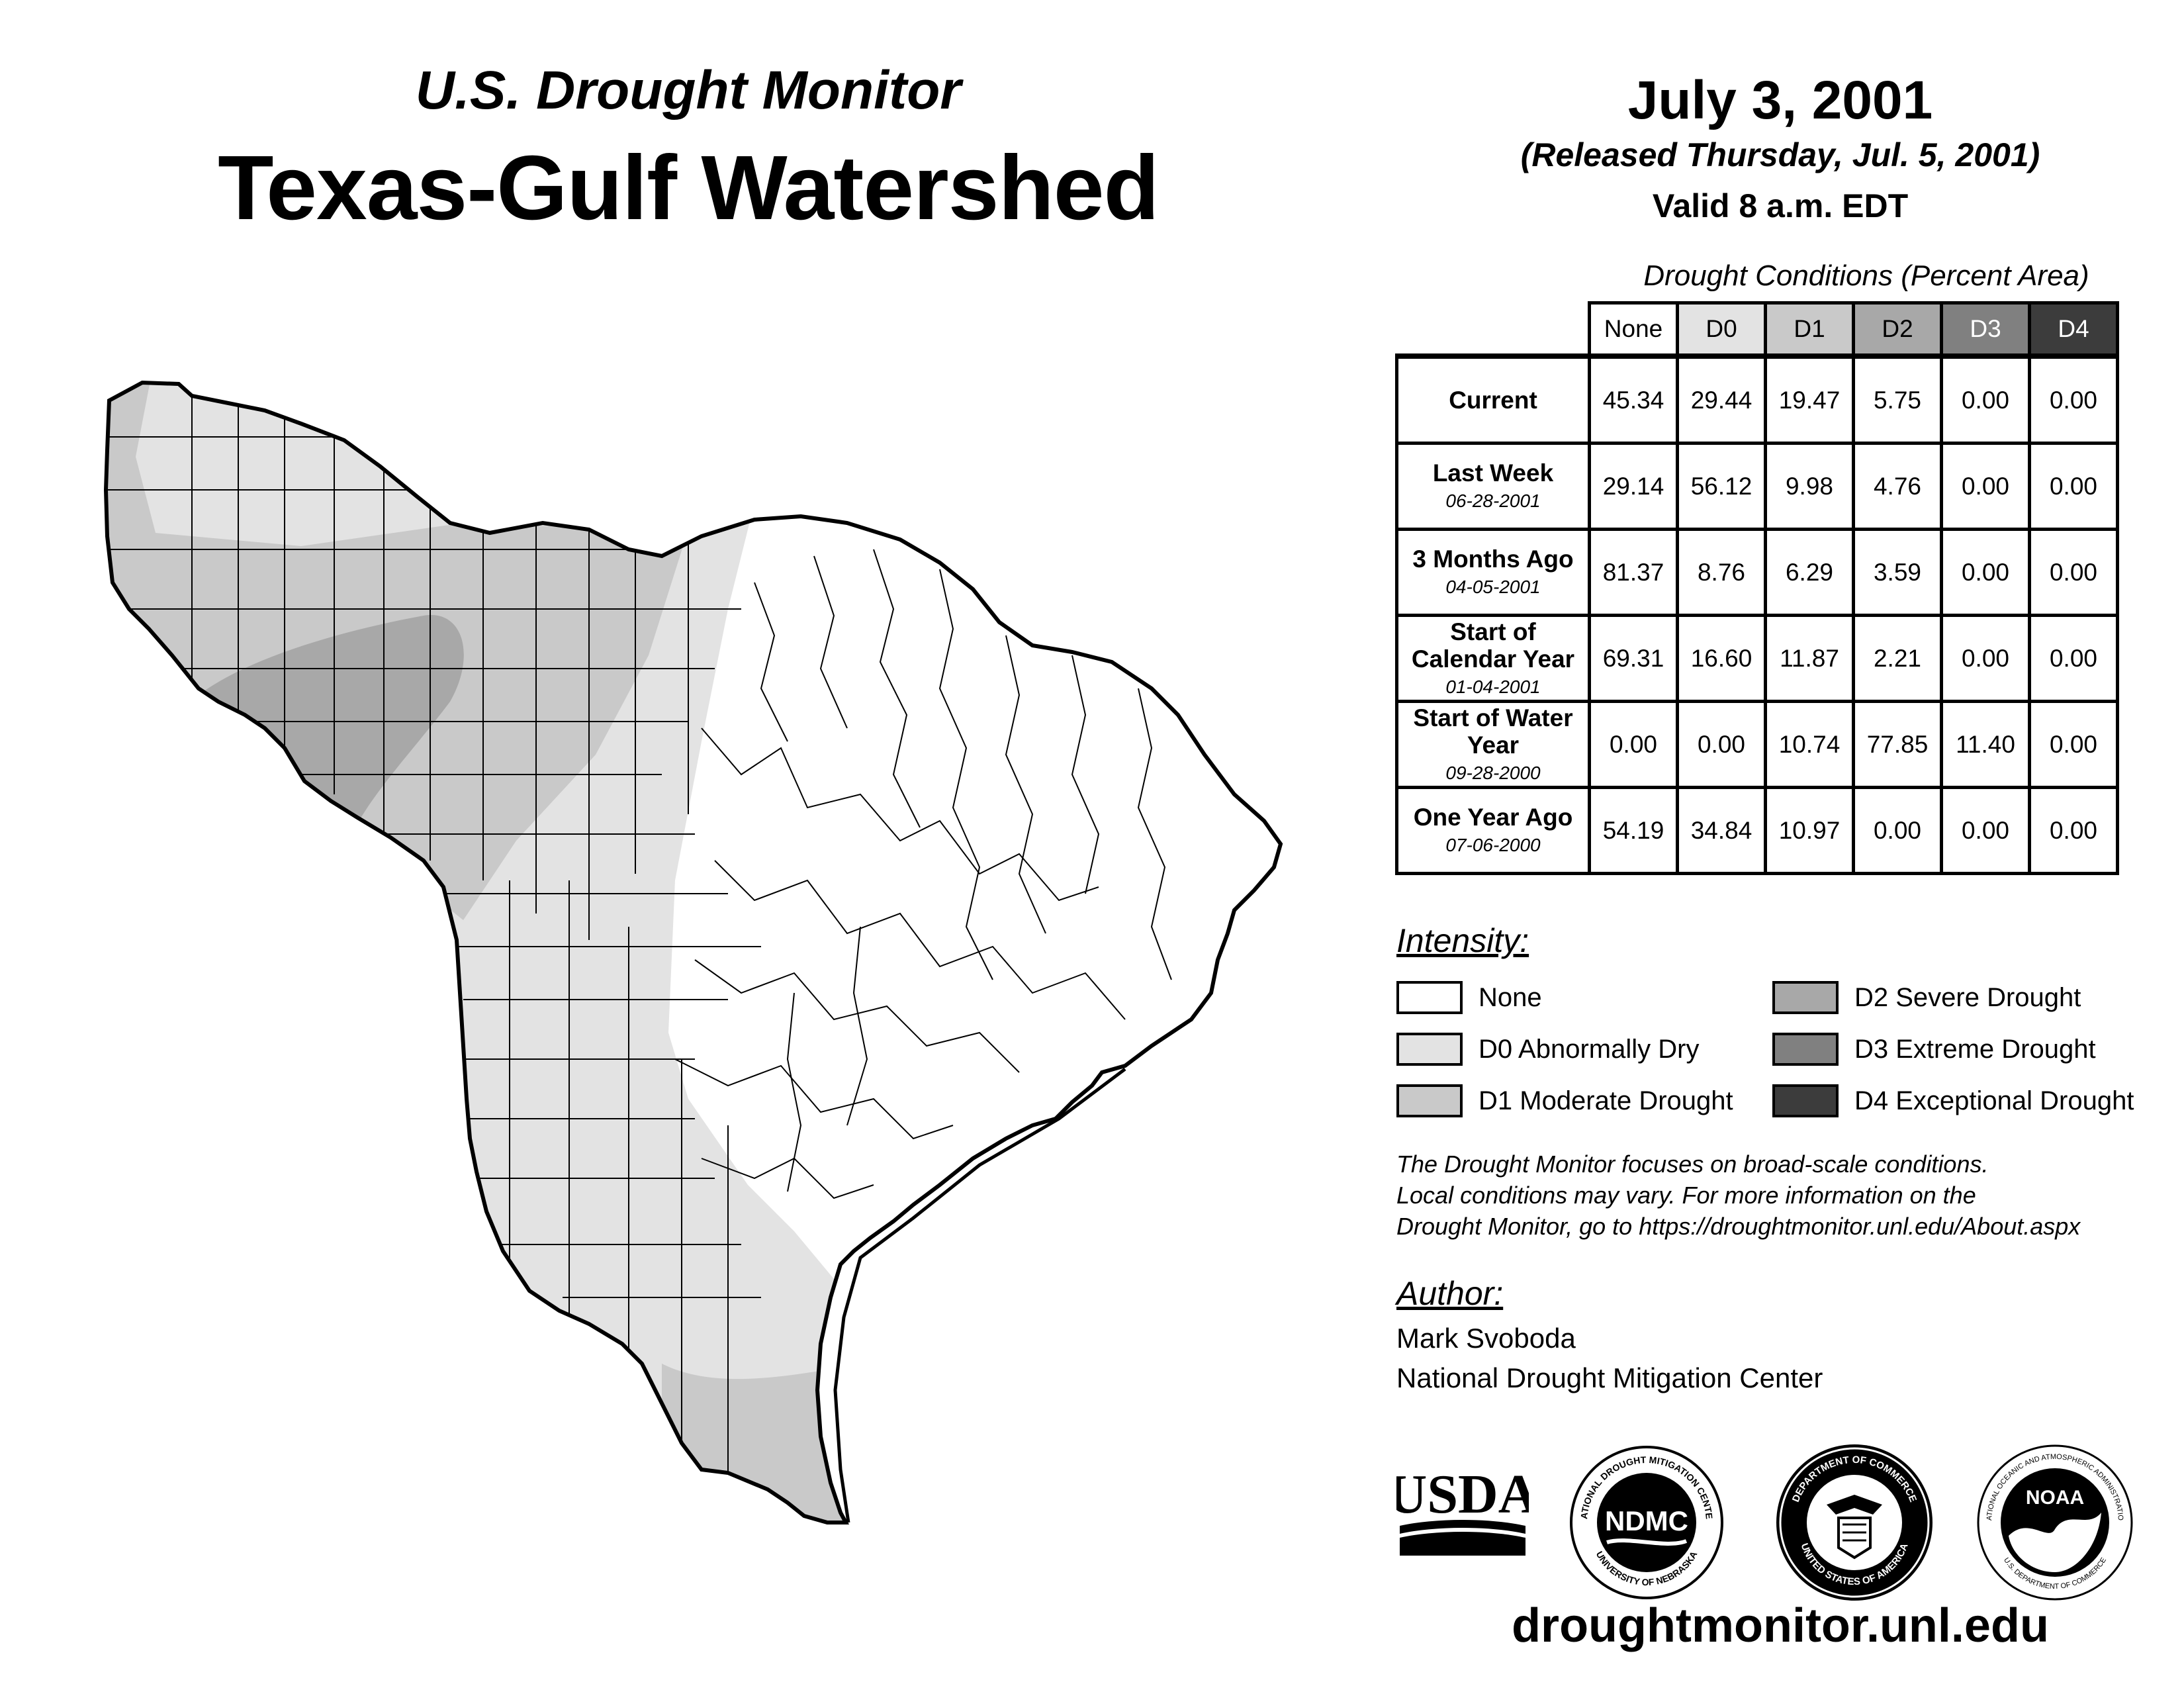 This screenshot has width=2184, height=1688. I want to click on author-name: Mark Svoboda, so click(1486, 1338).